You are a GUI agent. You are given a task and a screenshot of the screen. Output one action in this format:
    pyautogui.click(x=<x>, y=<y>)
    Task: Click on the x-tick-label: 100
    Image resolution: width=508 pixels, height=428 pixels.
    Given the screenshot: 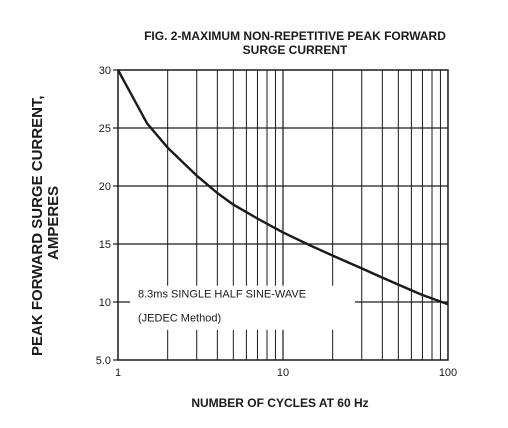 What is the action you would take?
    pyautogui.click(x=448, y=373)
    